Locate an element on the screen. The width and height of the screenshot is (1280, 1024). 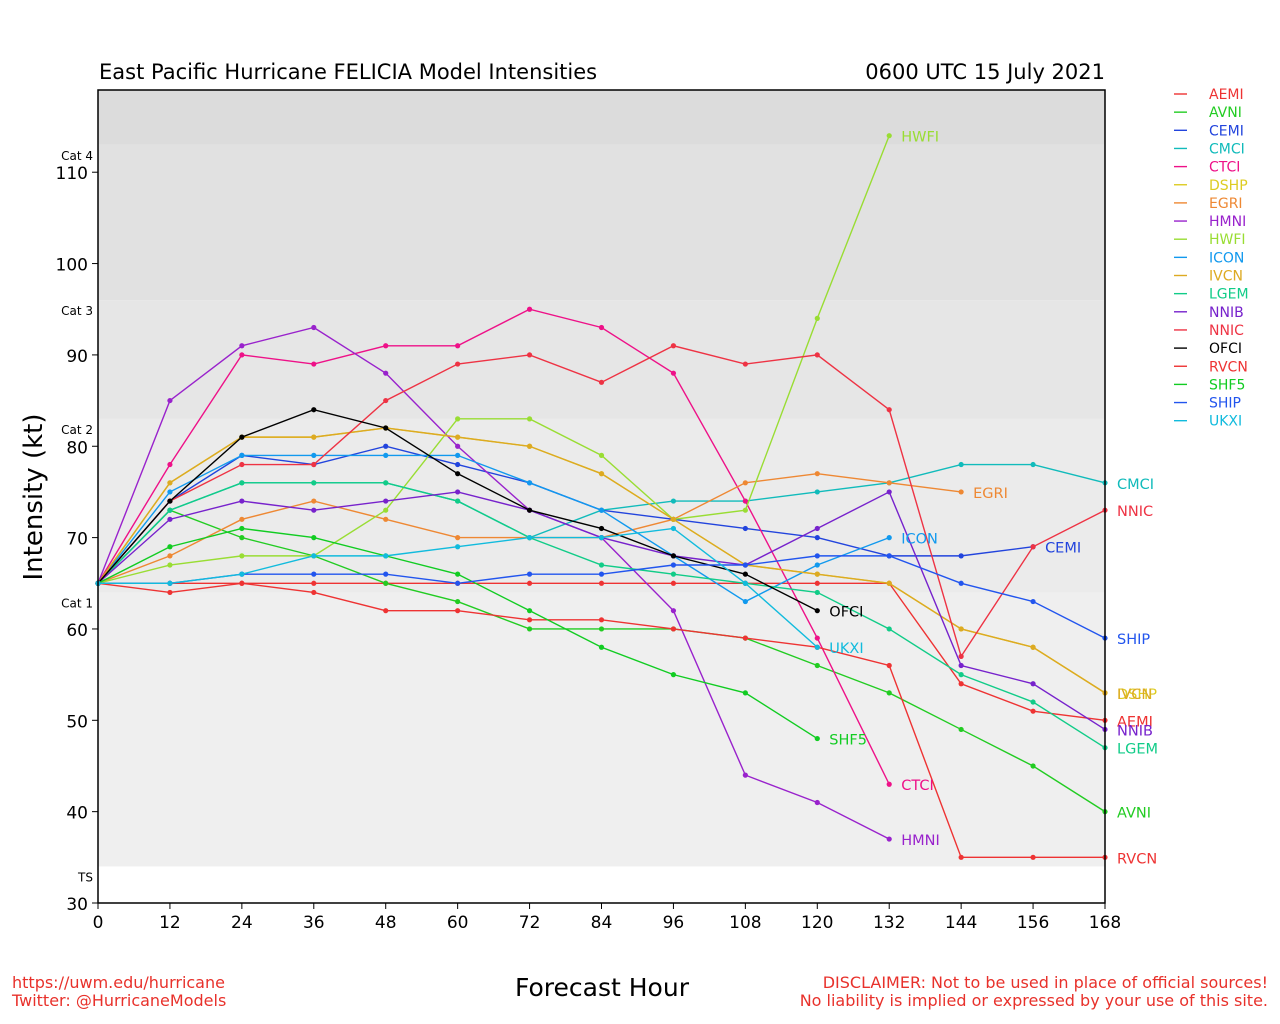
legend-item-dshp: DSHP is located at coordinates (1211, 186).